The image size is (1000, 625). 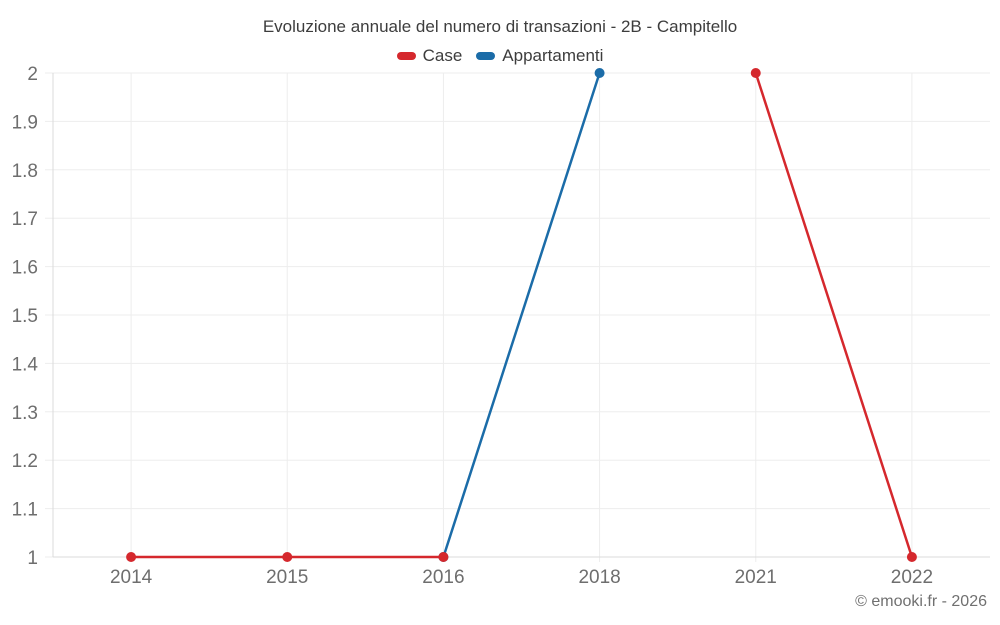 What do you see at coordinates (131, 557) in the screenshot?
I see `data-point-case-2014` at bounding box center [131, 557].